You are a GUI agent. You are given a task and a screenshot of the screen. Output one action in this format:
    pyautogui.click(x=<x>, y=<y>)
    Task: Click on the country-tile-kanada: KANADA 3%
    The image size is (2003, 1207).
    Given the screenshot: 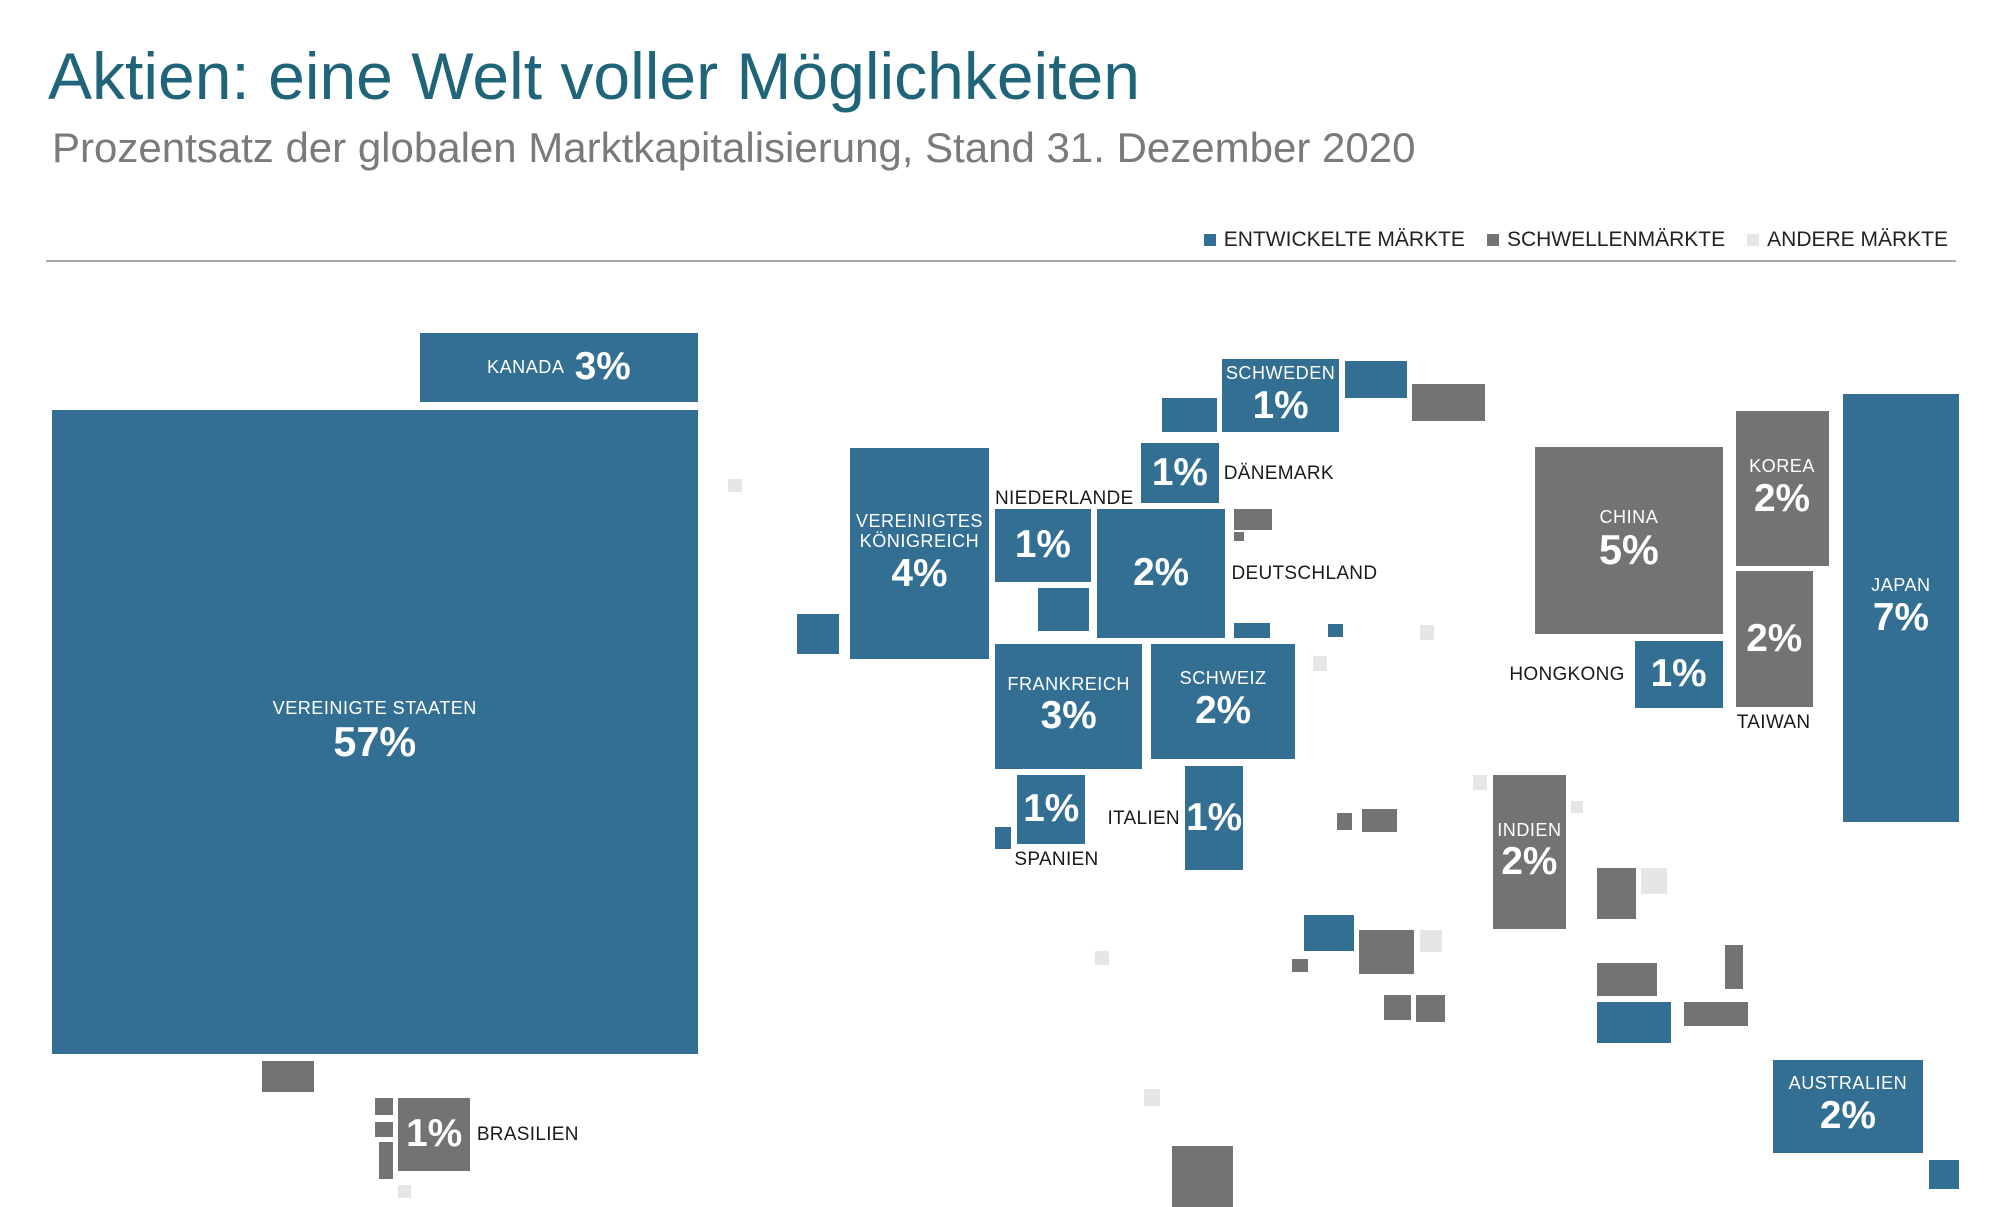 What is the action you would take?
    pyautogui.click(x=558, y=367)
    